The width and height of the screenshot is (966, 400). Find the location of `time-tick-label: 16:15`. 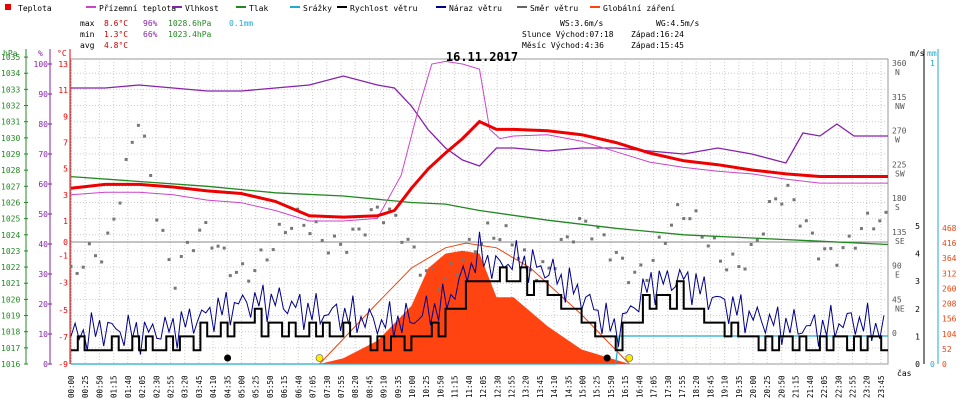

time-tick-label: 16:15 is located at coordinates (625, 386).